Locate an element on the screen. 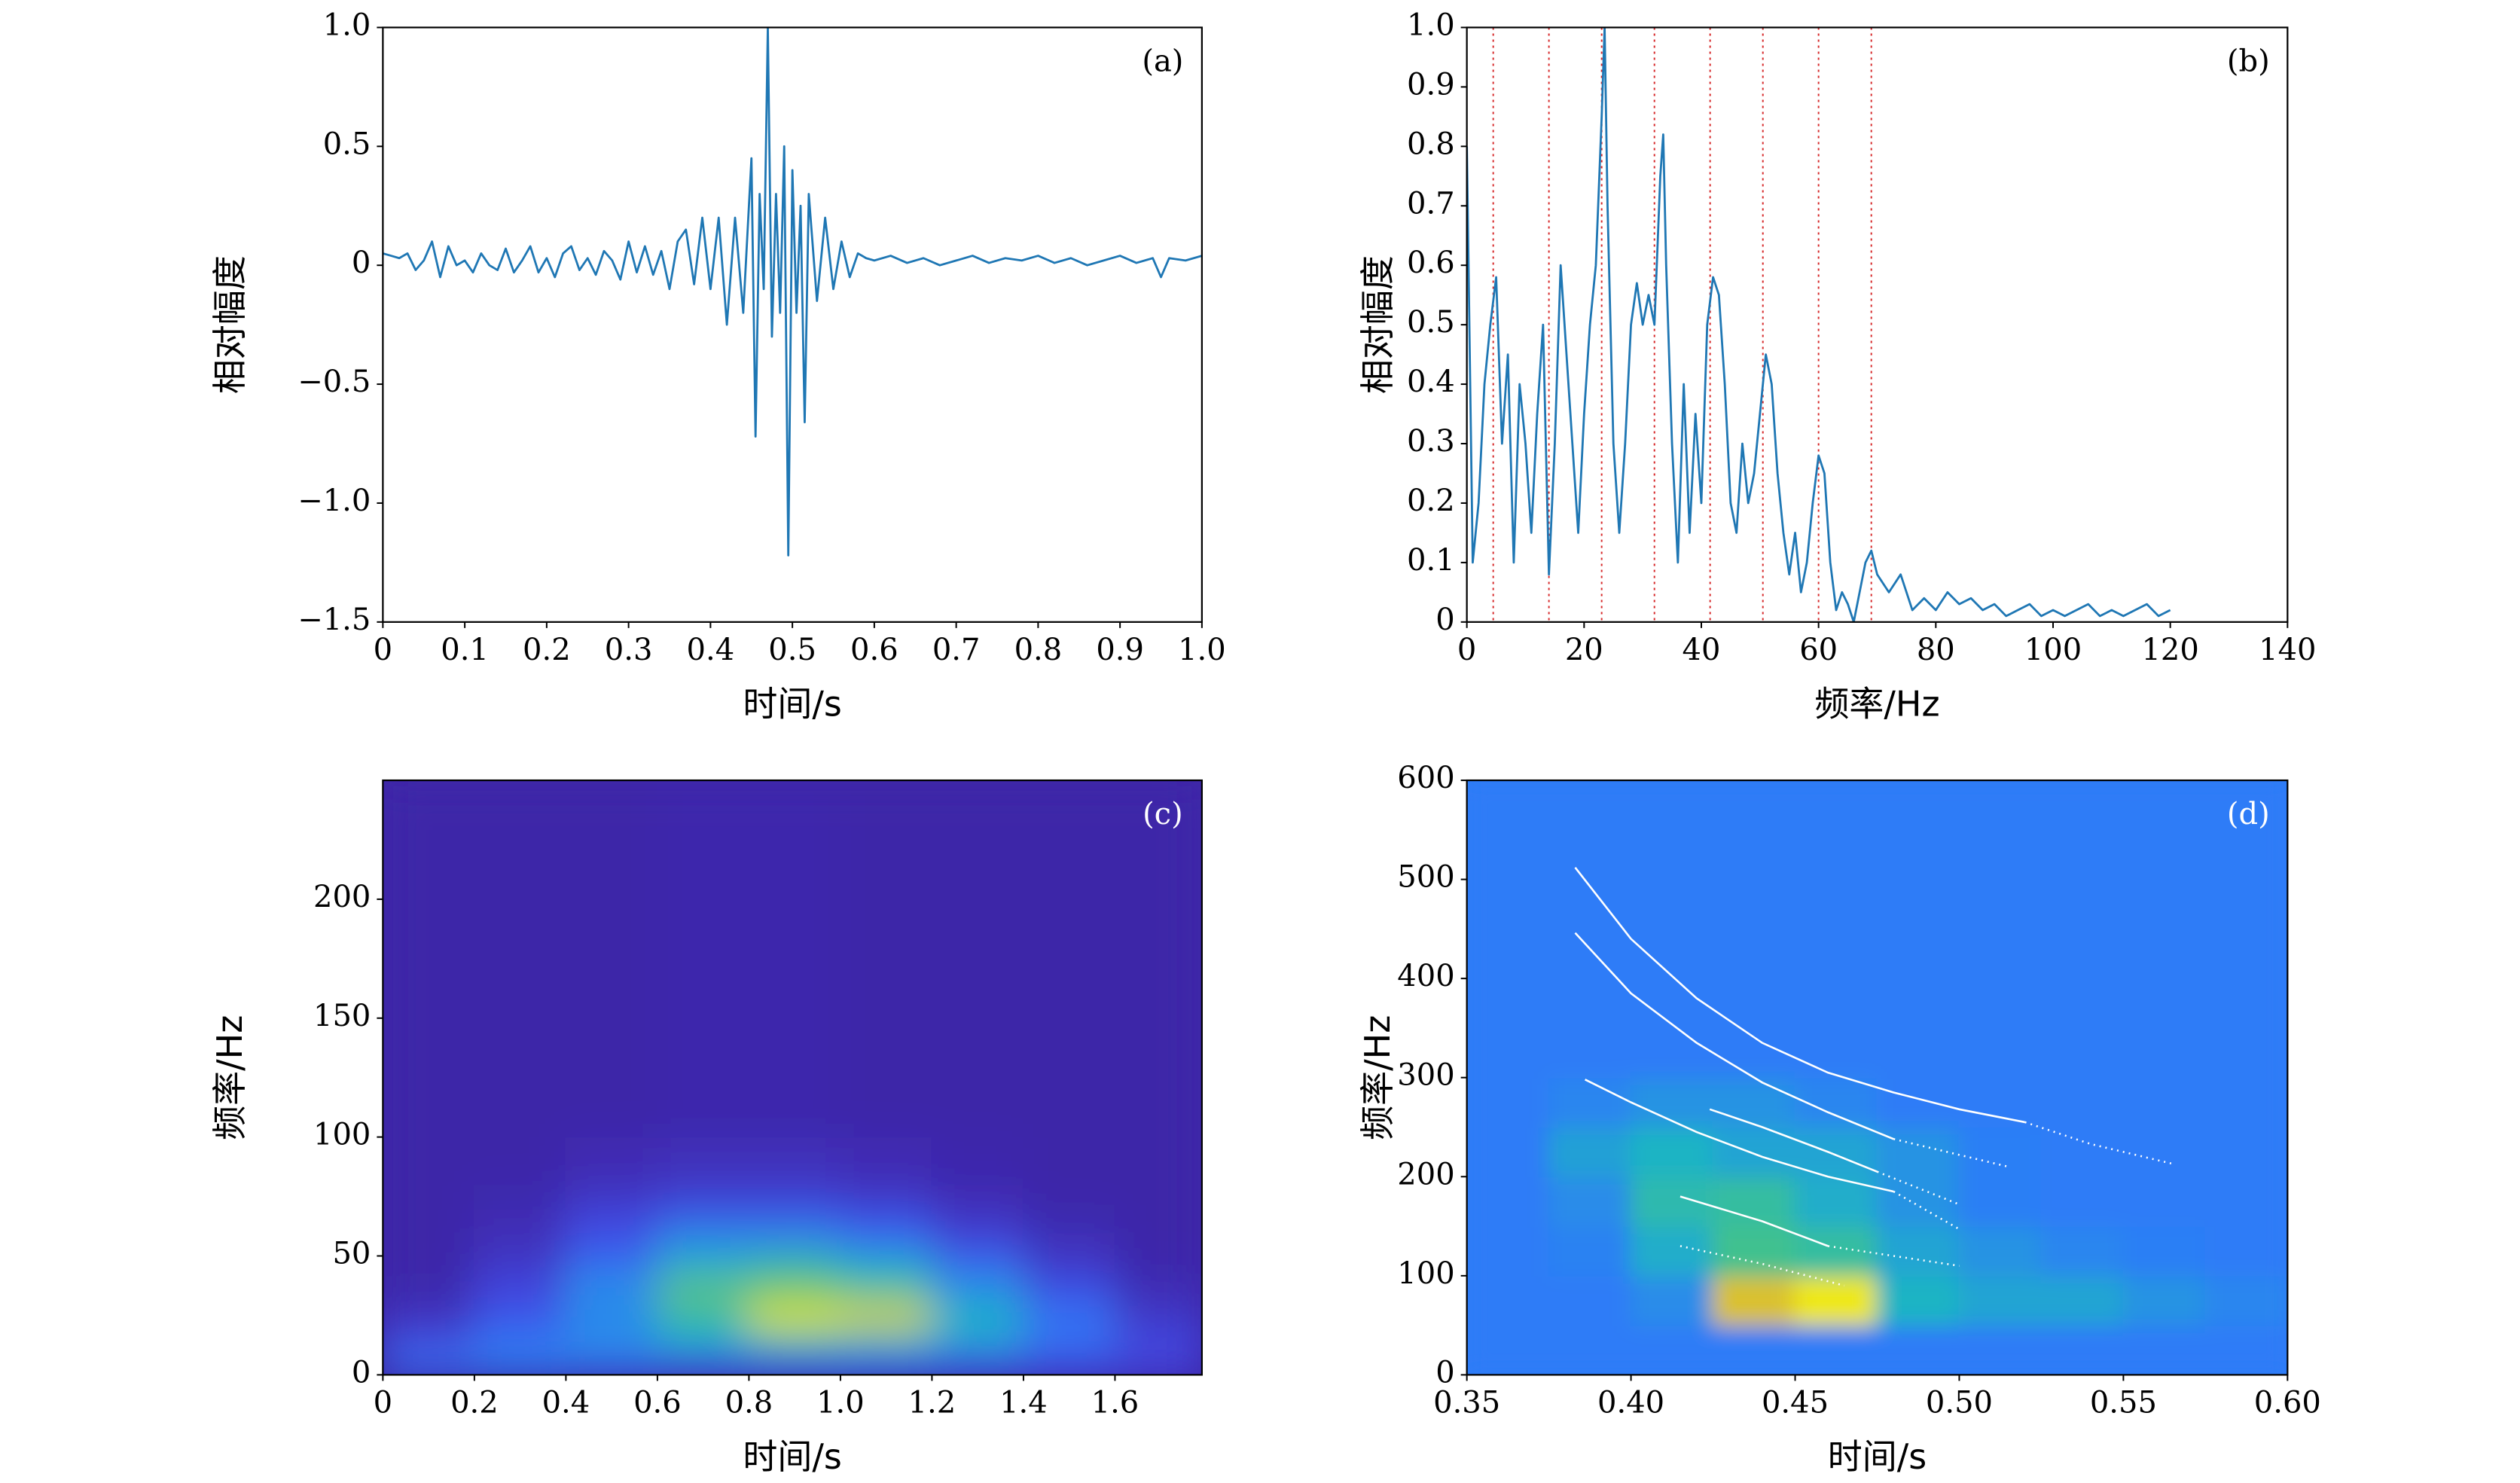 Image resolution: width=2520 pixels, height=1483 pixels. y-tick-label: 0.6 is located at coordinates (1431, 263).